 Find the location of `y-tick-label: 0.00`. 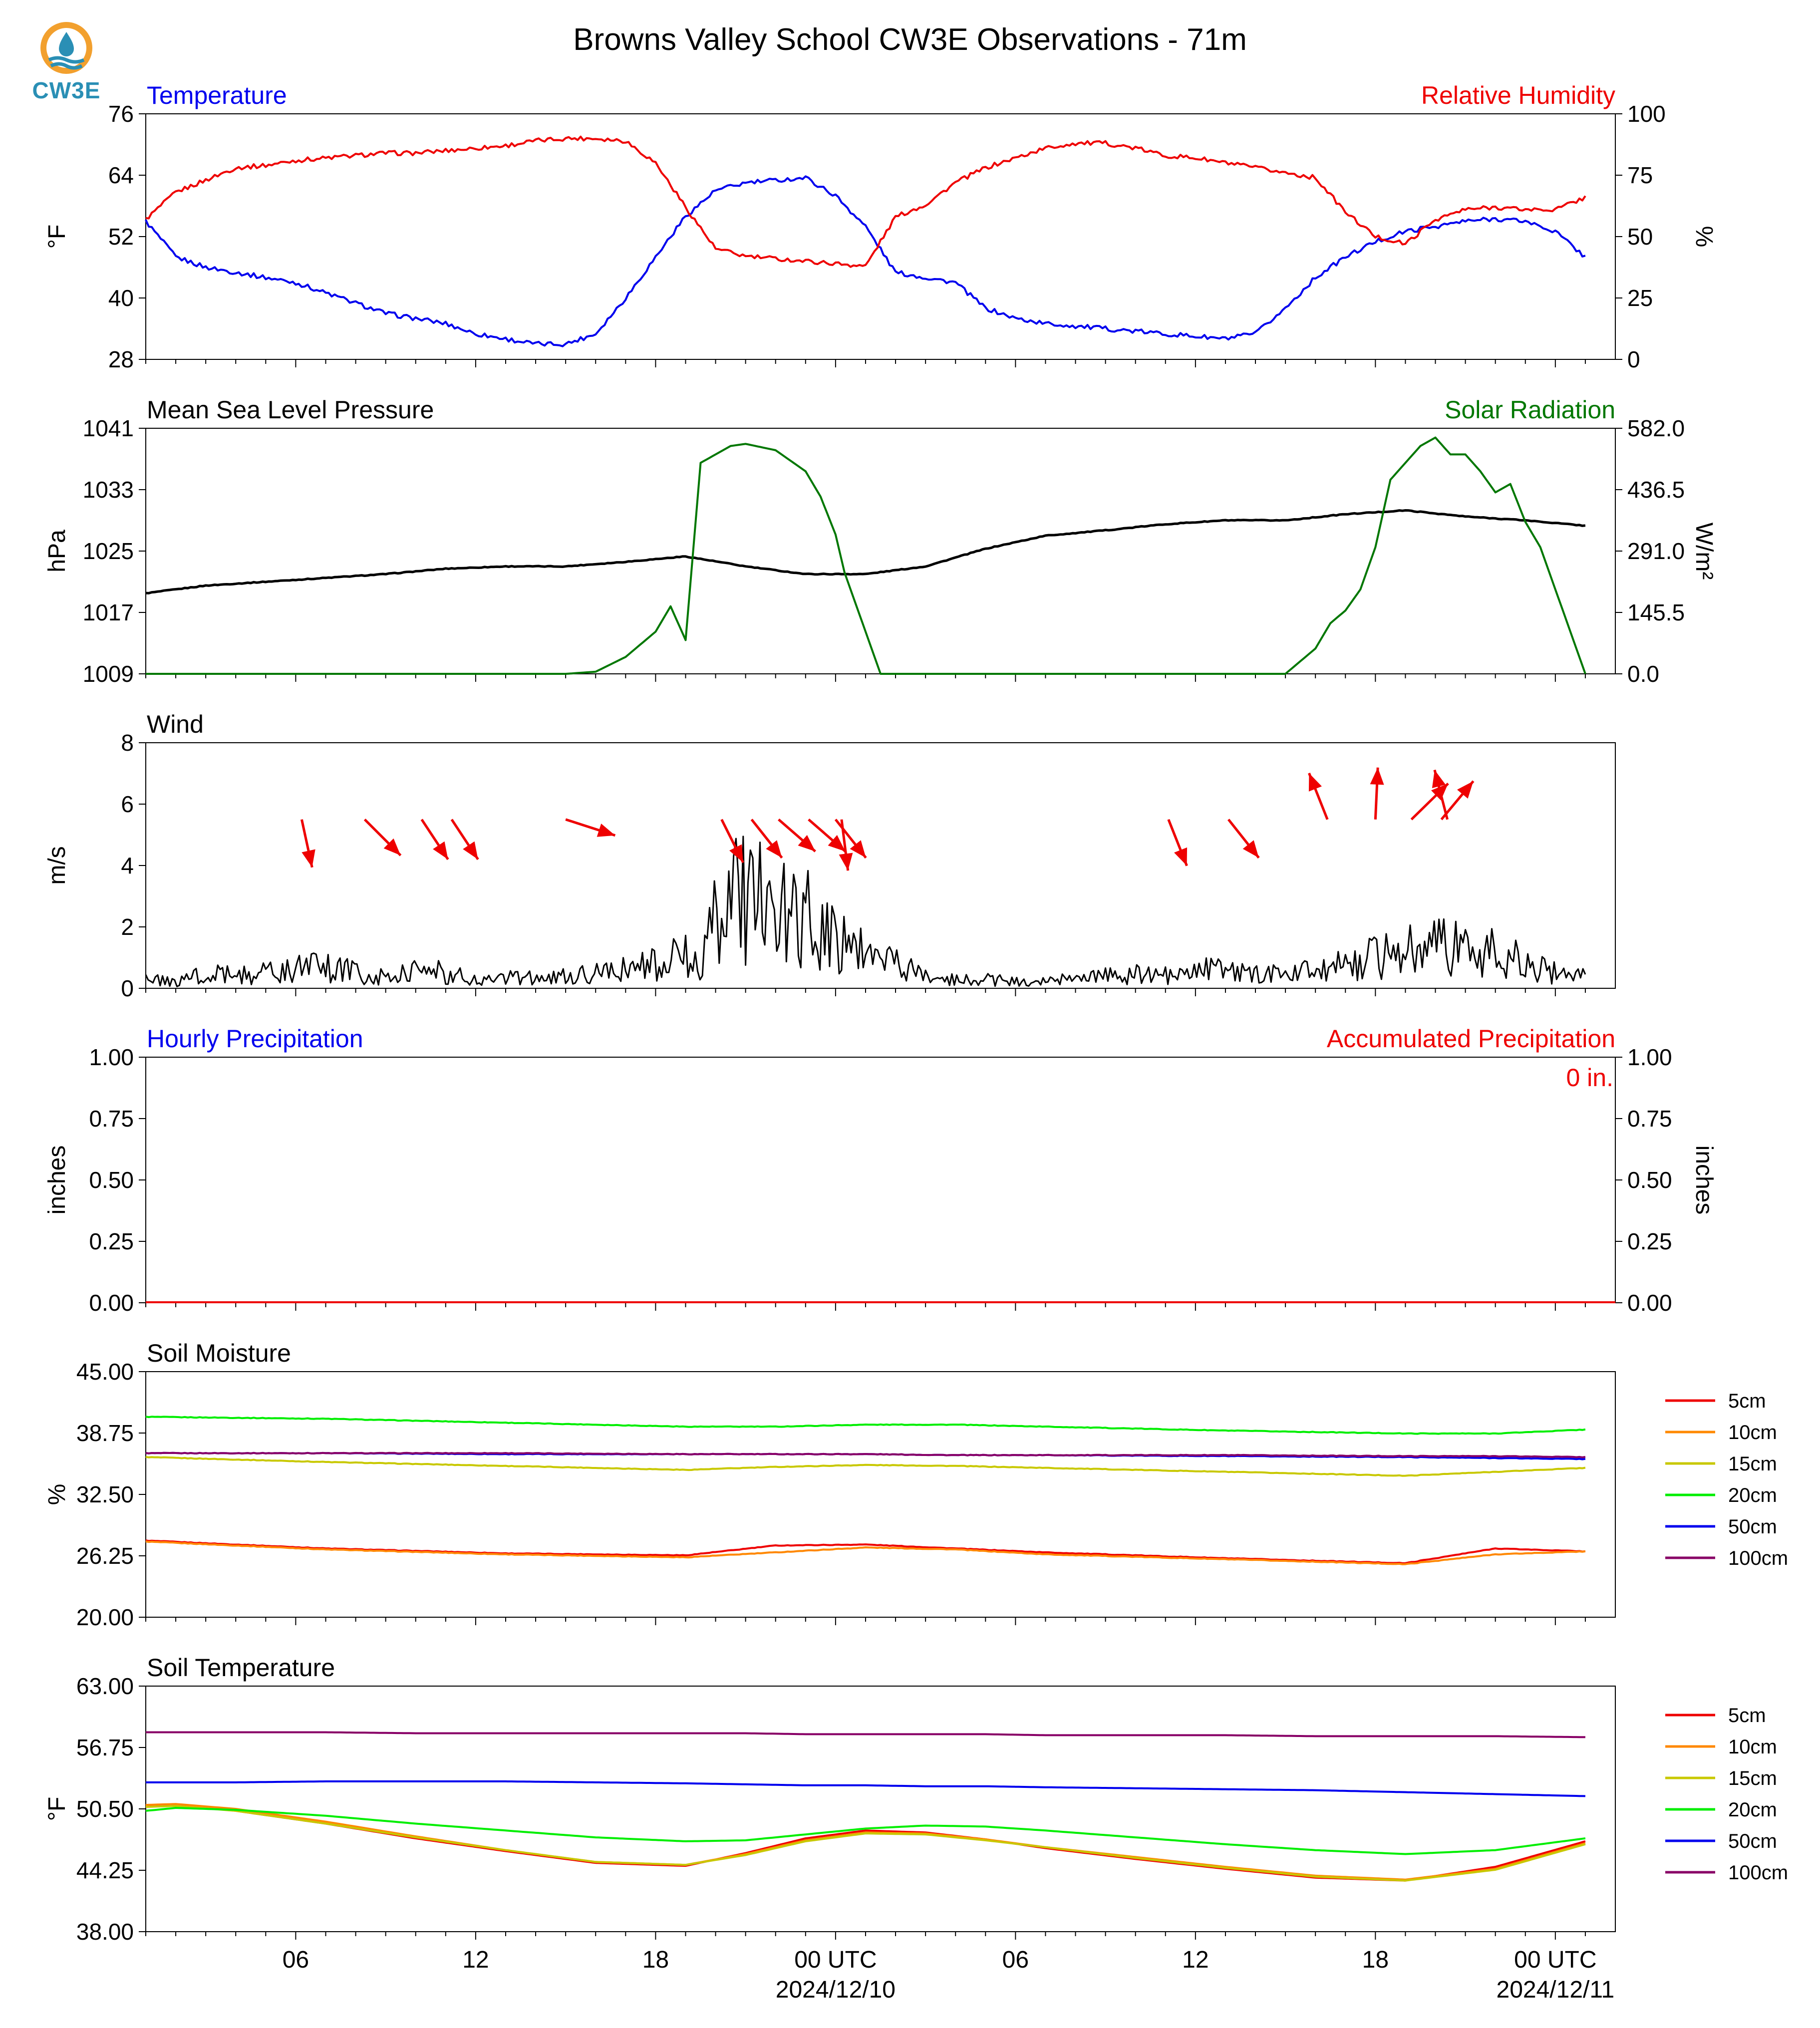

y-tick-label: 0.00 is located at coordinates (111, 1303).